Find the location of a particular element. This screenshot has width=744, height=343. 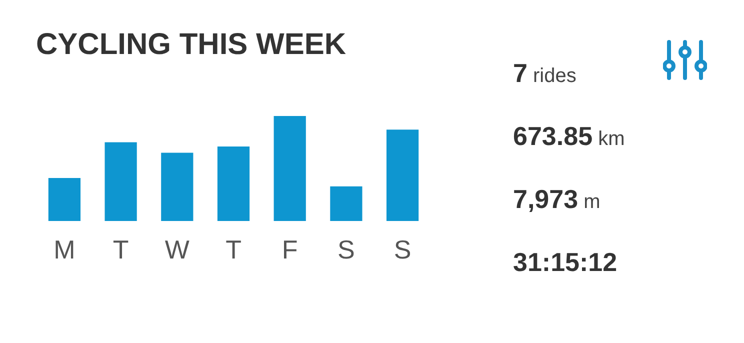

x-tick-label: F is located at coordinates (290, 249).